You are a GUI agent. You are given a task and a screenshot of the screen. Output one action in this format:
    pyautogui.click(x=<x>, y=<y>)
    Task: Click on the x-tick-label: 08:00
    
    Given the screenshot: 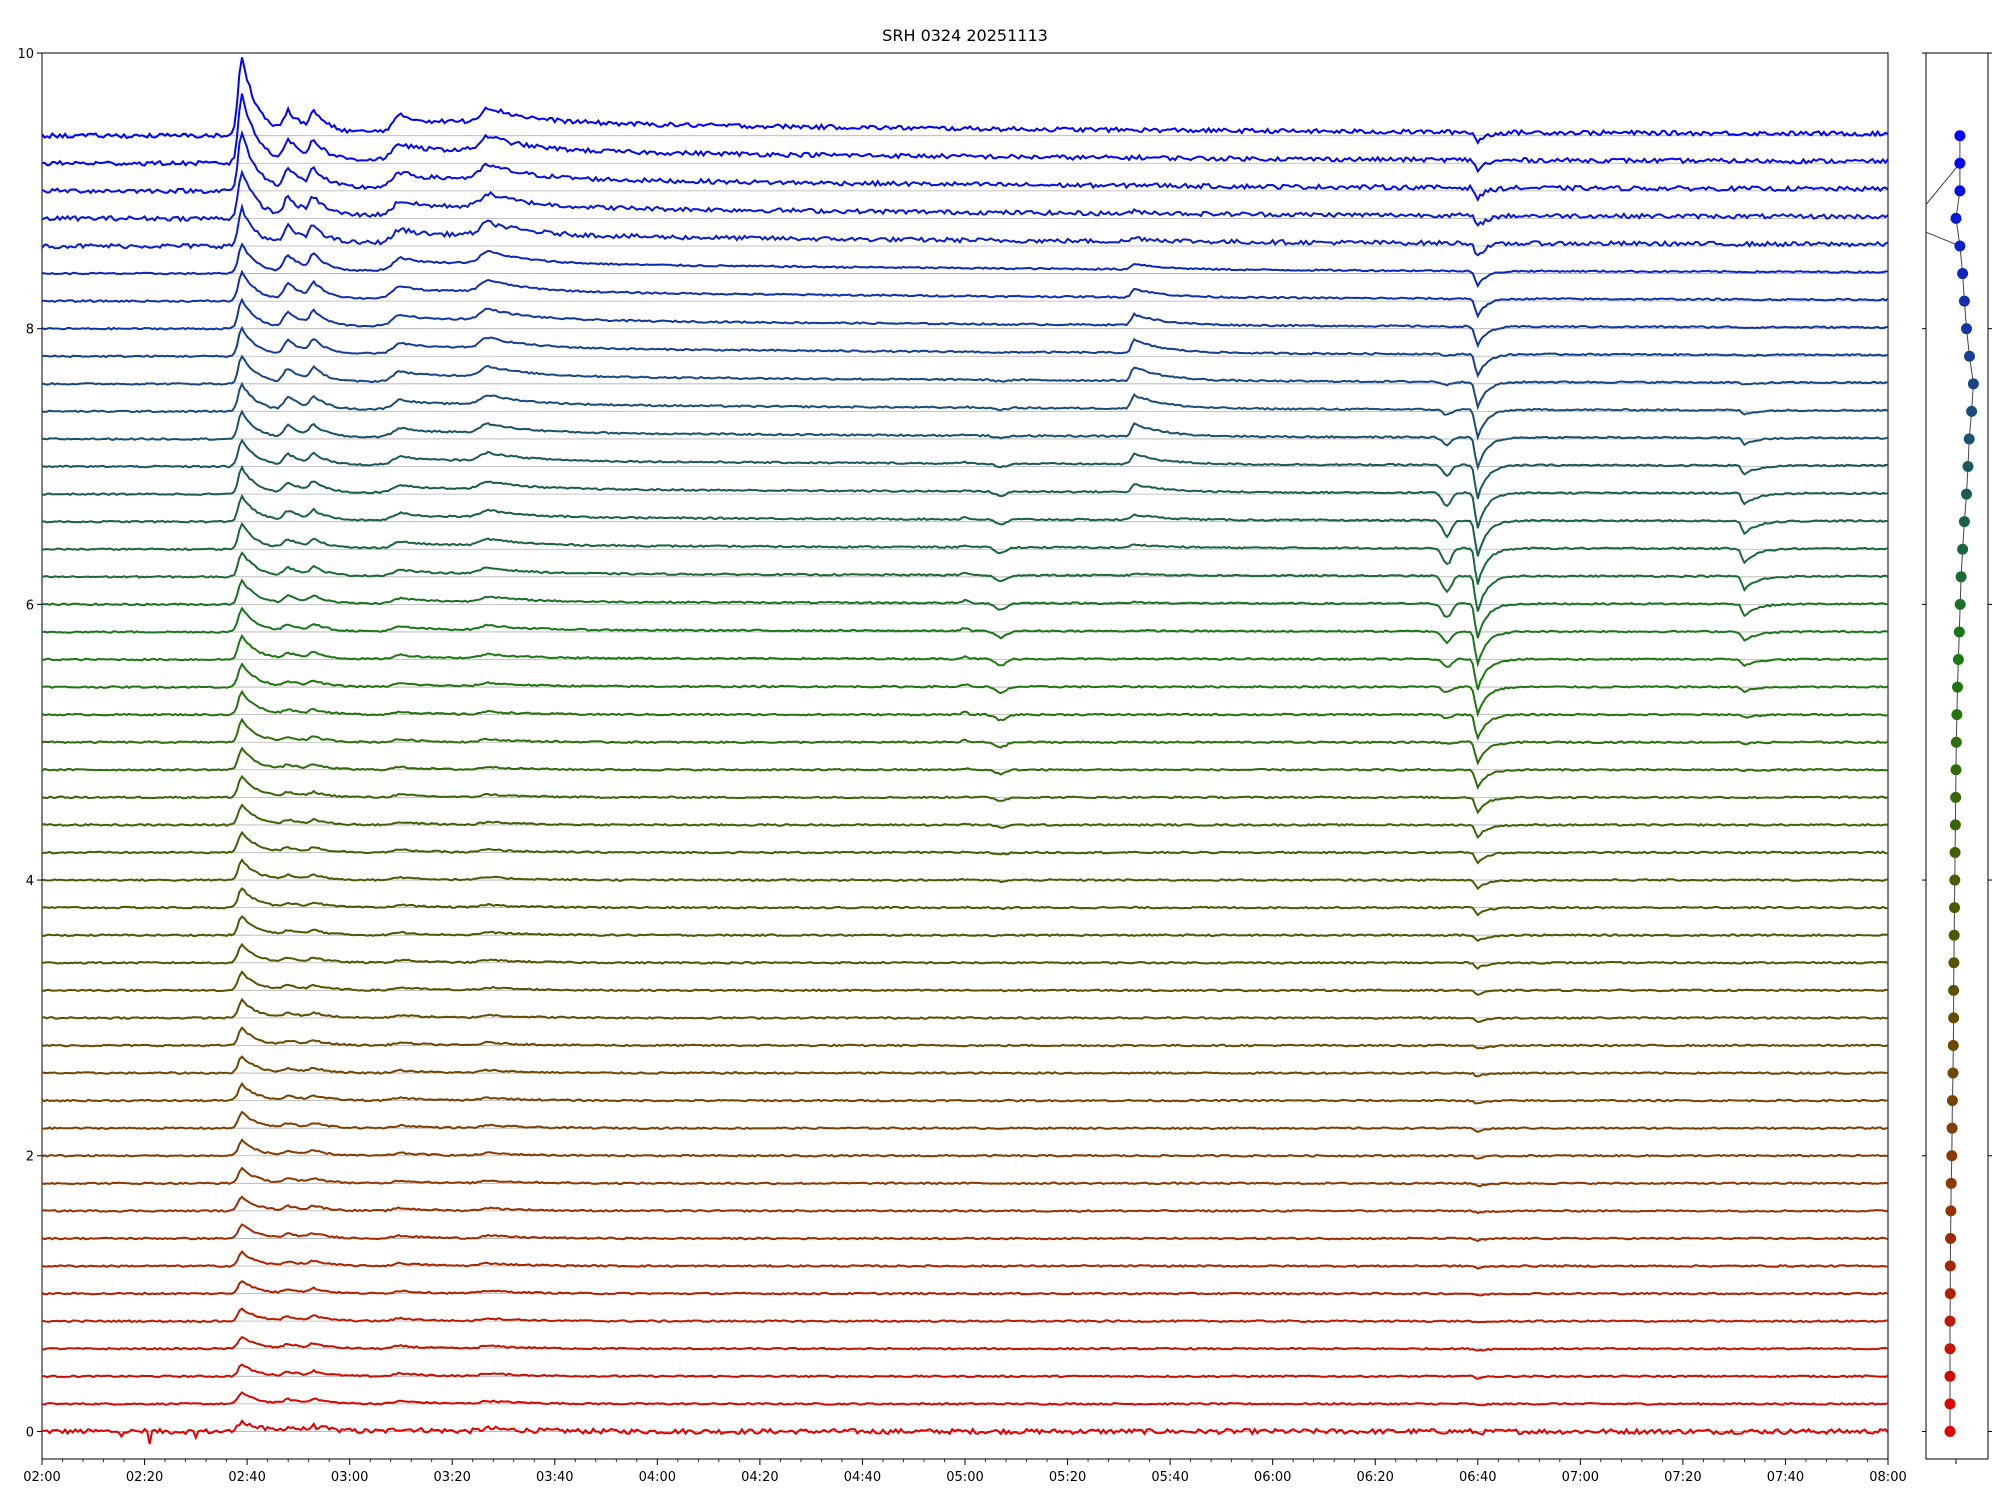 What is the action you would take?
    pyautogui.click(x=1887, y=1477)
    